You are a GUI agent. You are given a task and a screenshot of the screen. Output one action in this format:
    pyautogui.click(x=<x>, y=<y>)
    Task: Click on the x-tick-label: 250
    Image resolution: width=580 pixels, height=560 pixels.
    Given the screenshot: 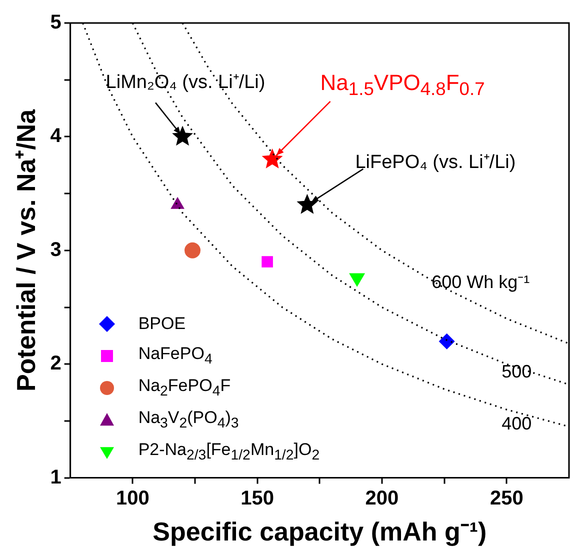 What is the action you would take?
    pyautogui.click(x=507, y=498)
    